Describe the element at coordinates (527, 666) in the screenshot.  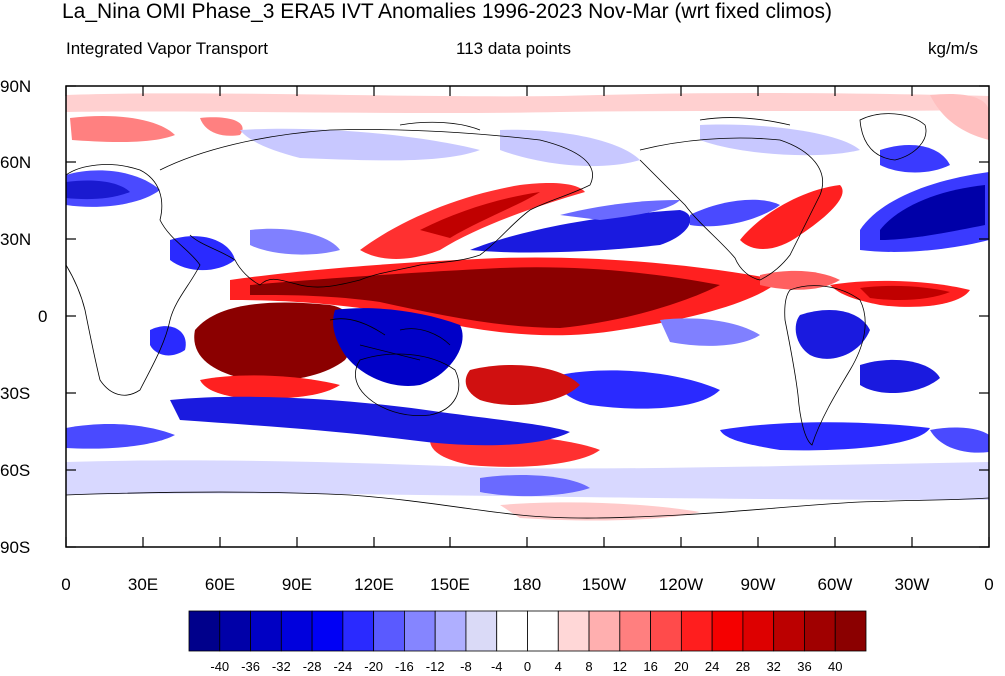
I see `colorbar-label: 0` at that location.